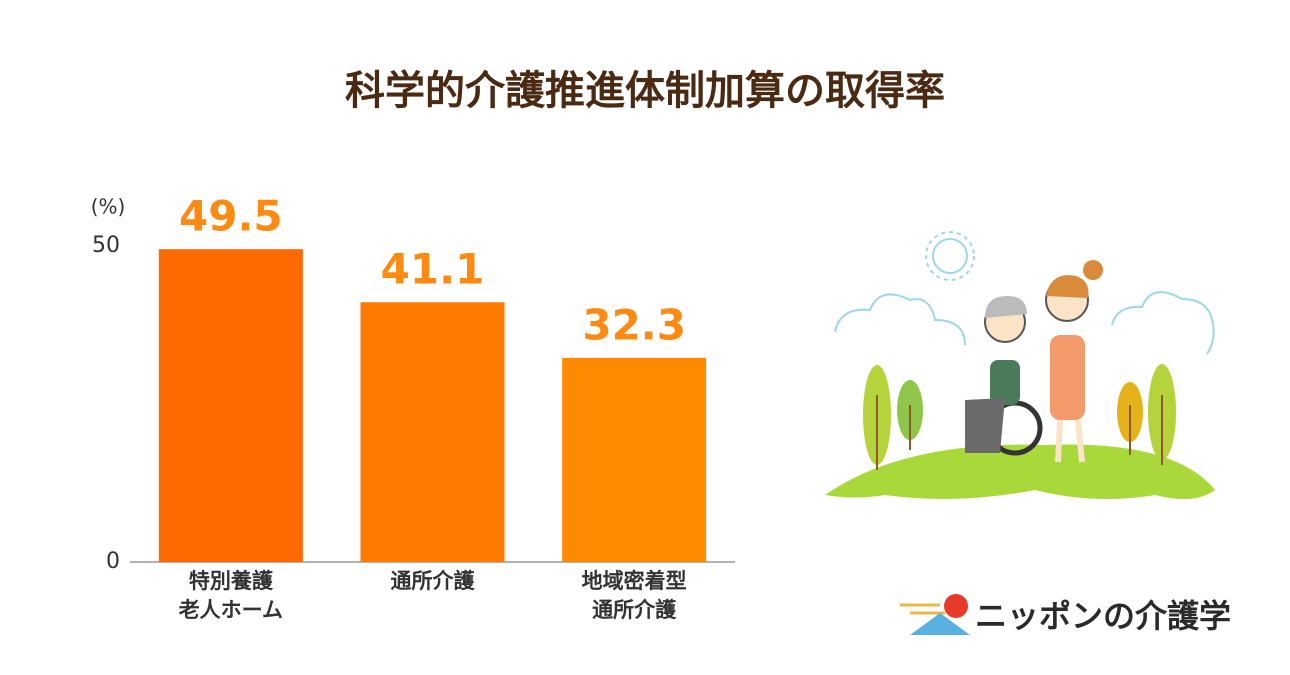 The image size is (1290, 675). Describe the element at coordinates (433, 269) in the screenshot. I see `value-label: 41.1` at that location.